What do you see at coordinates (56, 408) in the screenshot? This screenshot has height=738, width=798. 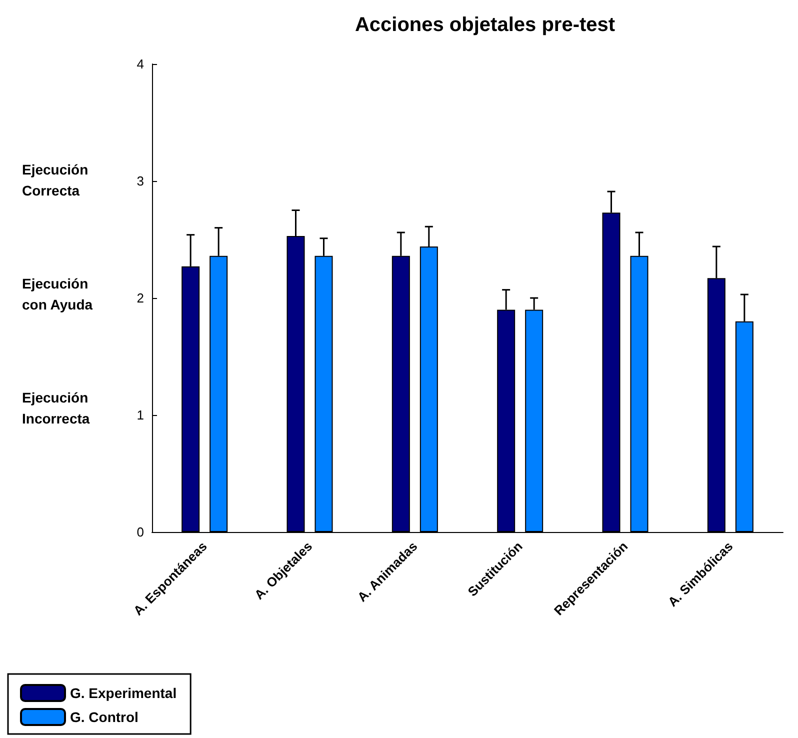 I see `text: Ejecución Incorrecta` at bounding box center [56, 408].